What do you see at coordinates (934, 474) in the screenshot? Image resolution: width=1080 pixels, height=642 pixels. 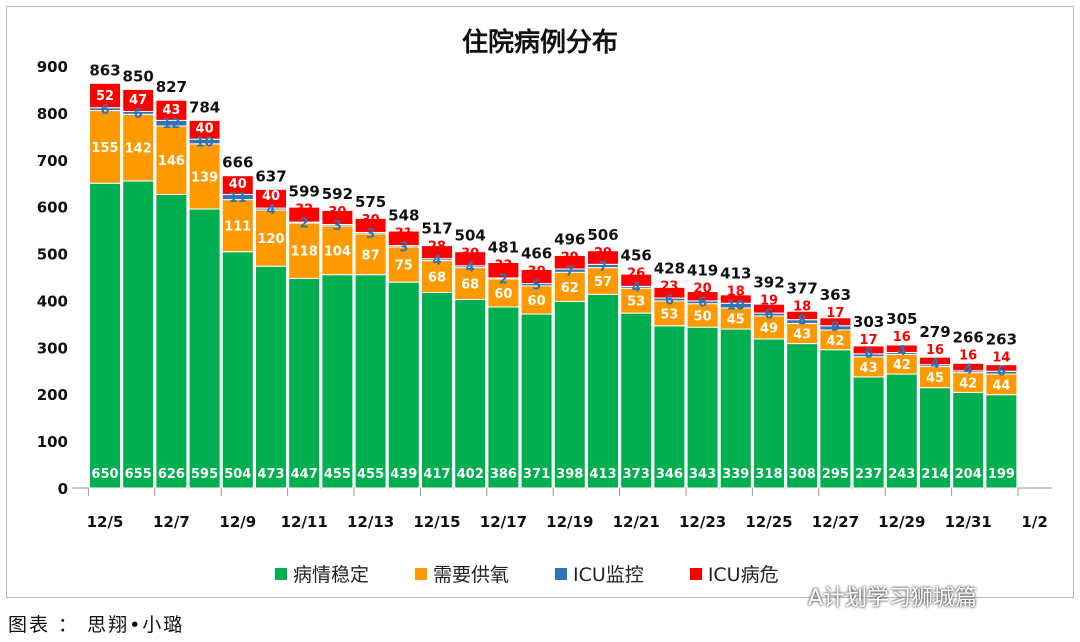 I see `data-label: 214` at bounding box center [934, 474].